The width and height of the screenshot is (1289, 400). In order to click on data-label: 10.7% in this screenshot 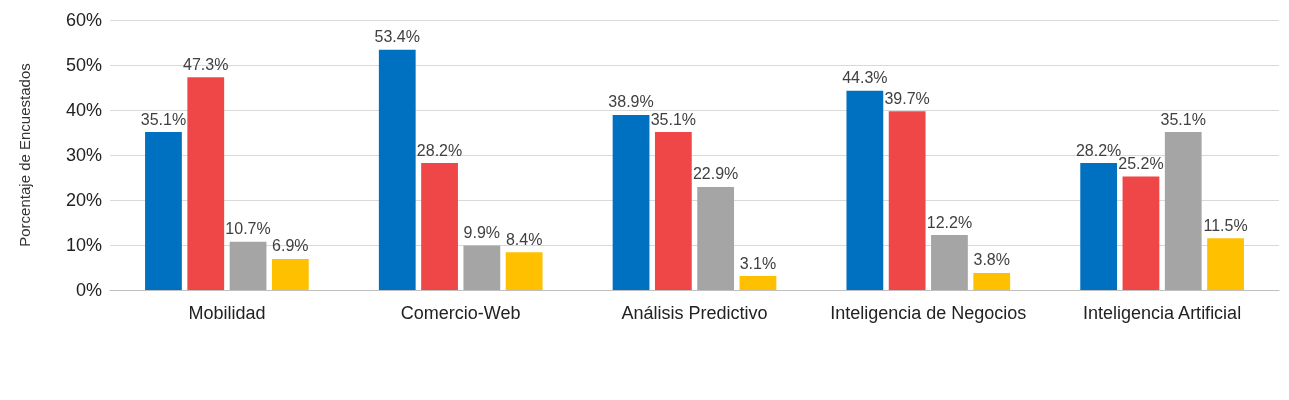, I will do `click(248, 229)`.